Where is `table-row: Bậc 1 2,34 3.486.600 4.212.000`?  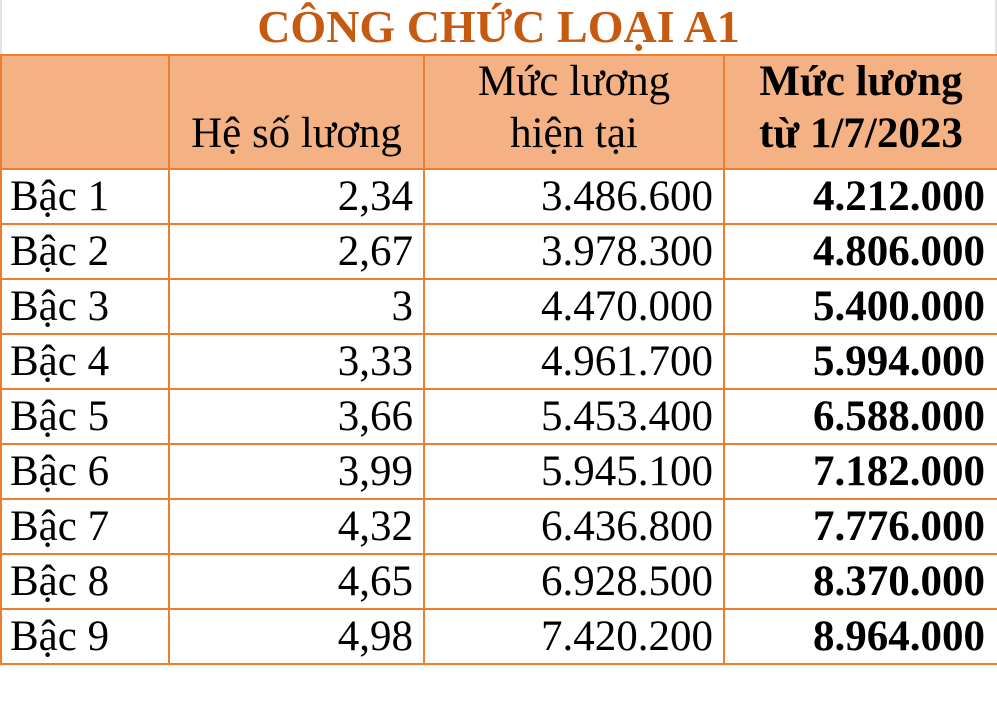 table-row: Bậc 1 2,34 3.486.600 4.212.000 is located at coordinates (498, 196).